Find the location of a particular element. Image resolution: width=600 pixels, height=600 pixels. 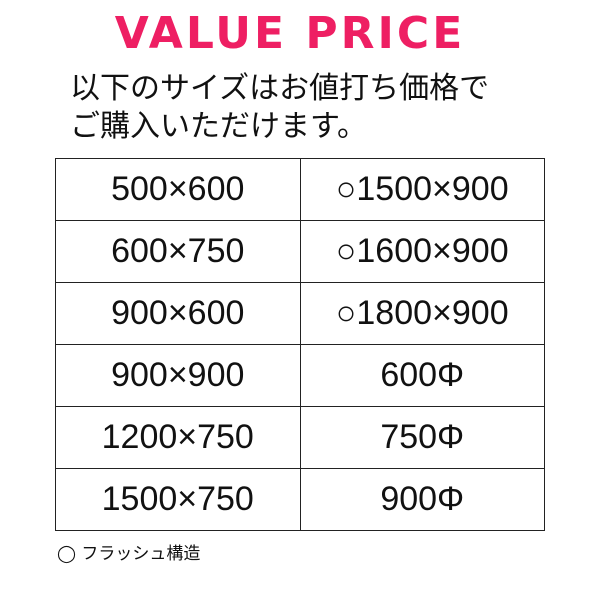

size-cell: 600Φ is located at coordinates (422, 375).